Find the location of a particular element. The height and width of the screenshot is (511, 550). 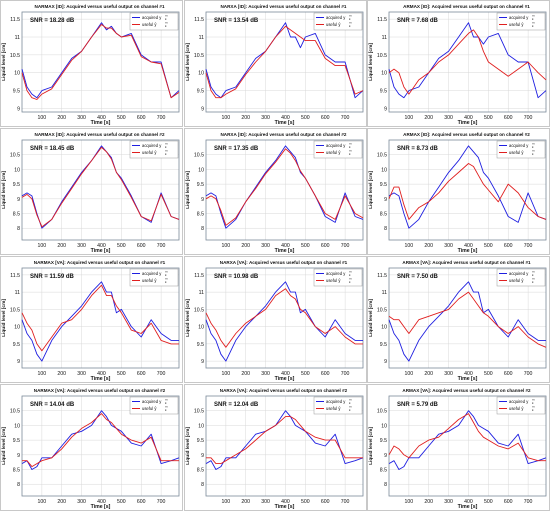

snr-annotation: SNR = 10.98 dB is located at coordinates (236, 277).